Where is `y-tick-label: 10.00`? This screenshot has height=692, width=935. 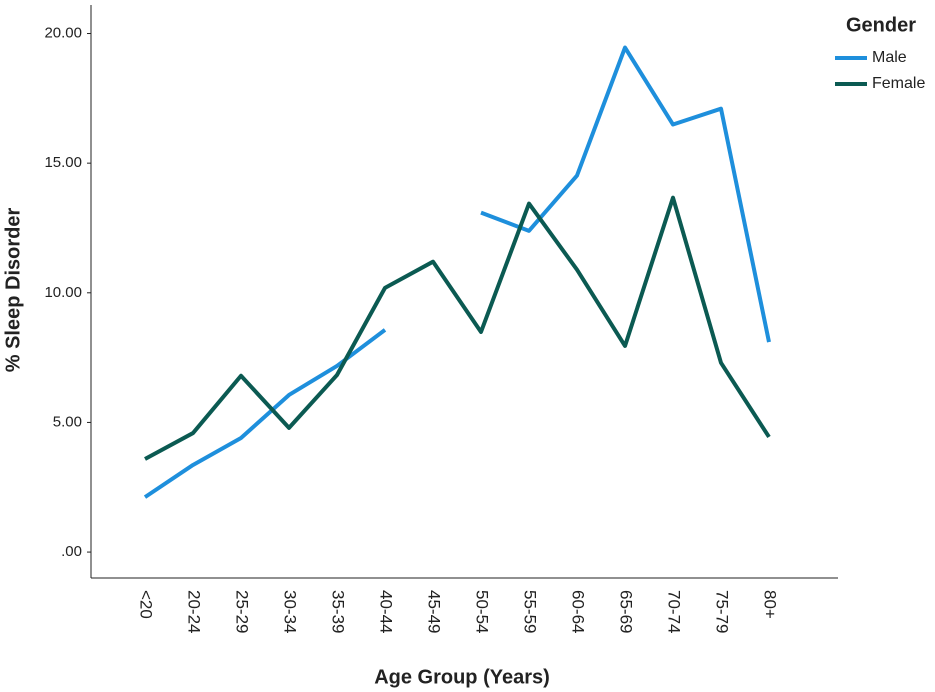 y-tick-label: 10.00 is located at coordinates (63, 292).